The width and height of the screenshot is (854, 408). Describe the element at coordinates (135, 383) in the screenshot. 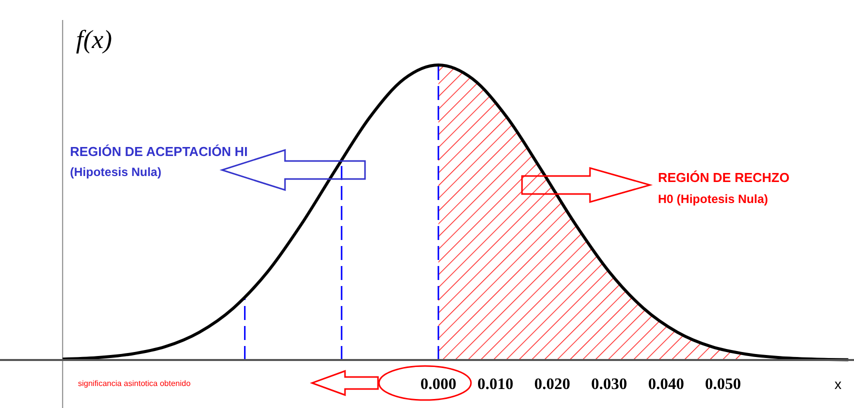

I see `text: significancia asintotica obtenido` at that location.